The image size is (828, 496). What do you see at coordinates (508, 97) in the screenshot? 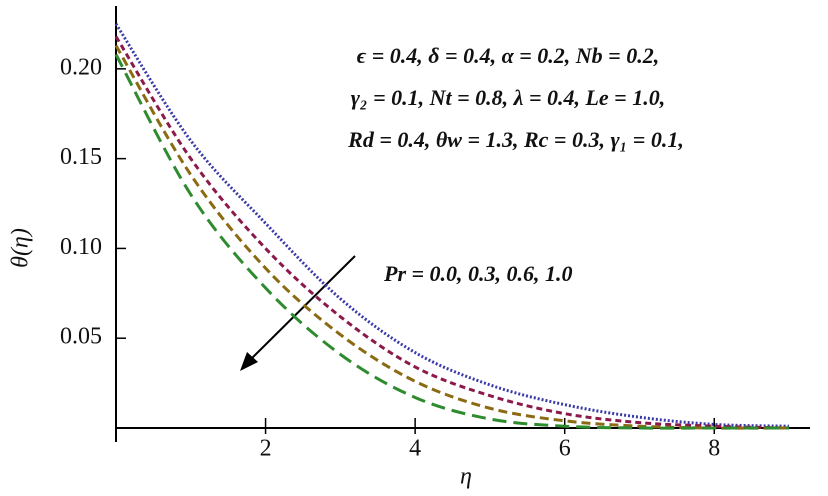
I see `annotation: γ₂ = 0.1, Nt = 0.8, λ = 0.4, Le = 1.0,` at bounding box center [508, 97].